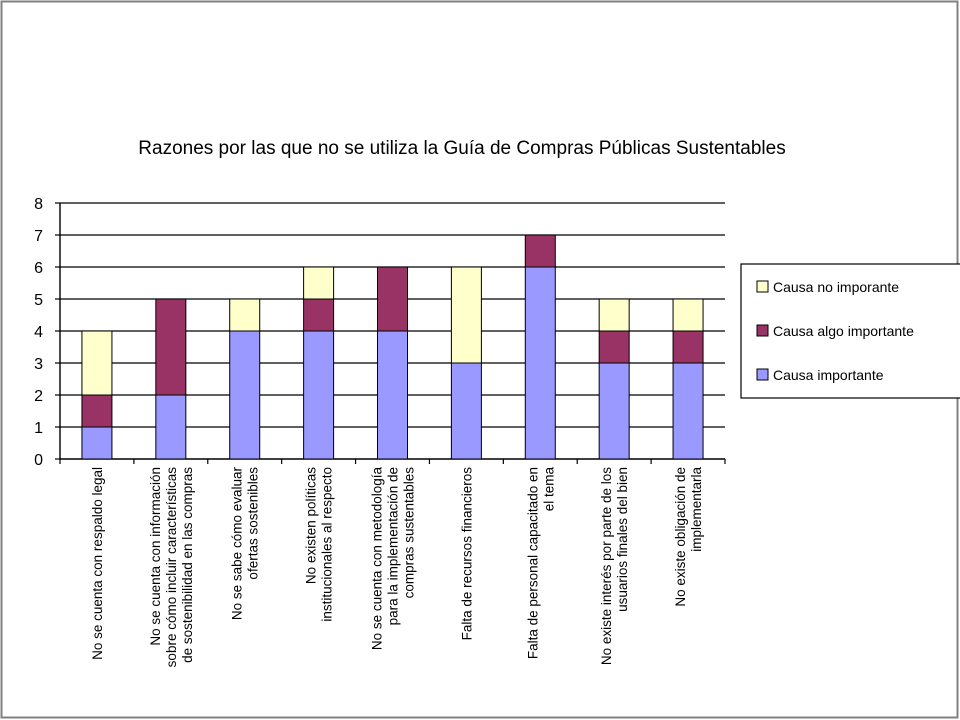 The width and height of the screenshot is (960, 720). What do you see at coordinates (38, 332) in the screenshot?
I see `y-tick-label: 4` at bounding box center [38, 332].